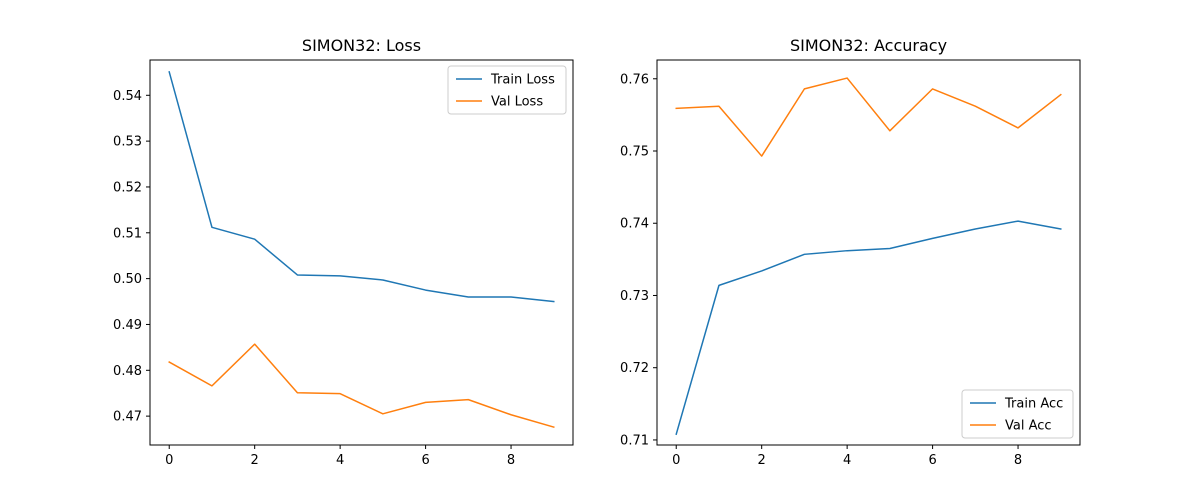  What do you see at coordinates (634, 79) in the screenshot?
I see `y-tick-label: 0.76` at bounding box center [634, 79].